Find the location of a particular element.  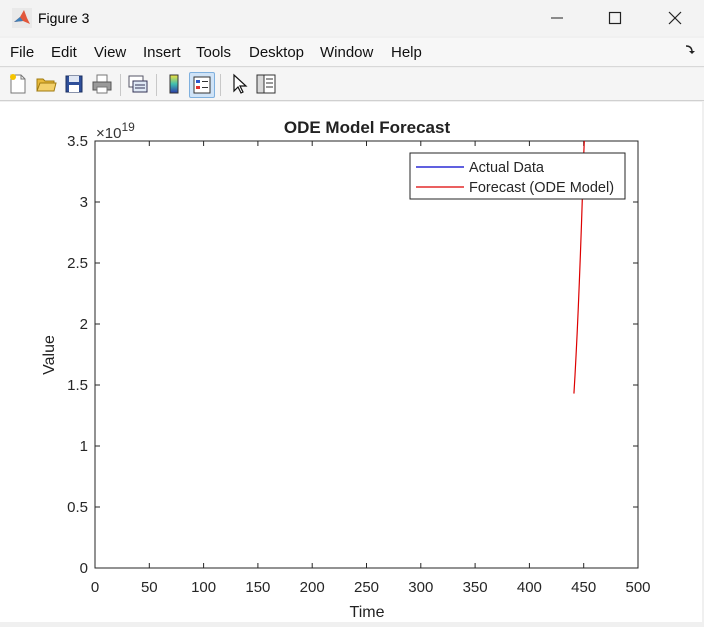

window-title: Figure 3 is located at coordinates (64, 18).